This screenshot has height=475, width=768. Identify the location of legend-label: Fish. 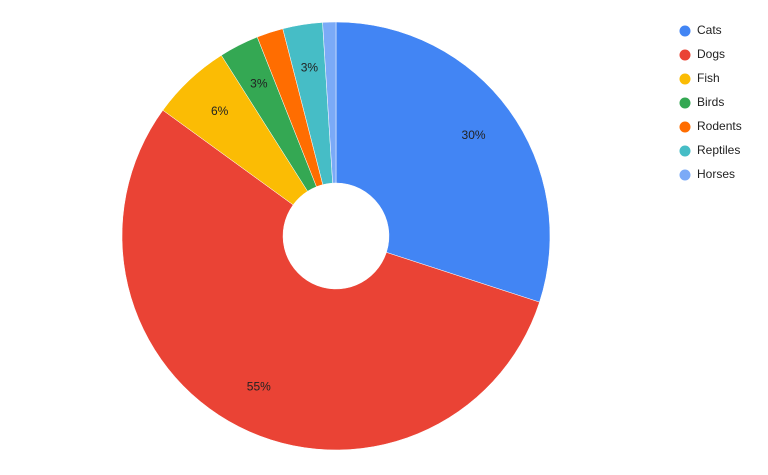
(708, 78).